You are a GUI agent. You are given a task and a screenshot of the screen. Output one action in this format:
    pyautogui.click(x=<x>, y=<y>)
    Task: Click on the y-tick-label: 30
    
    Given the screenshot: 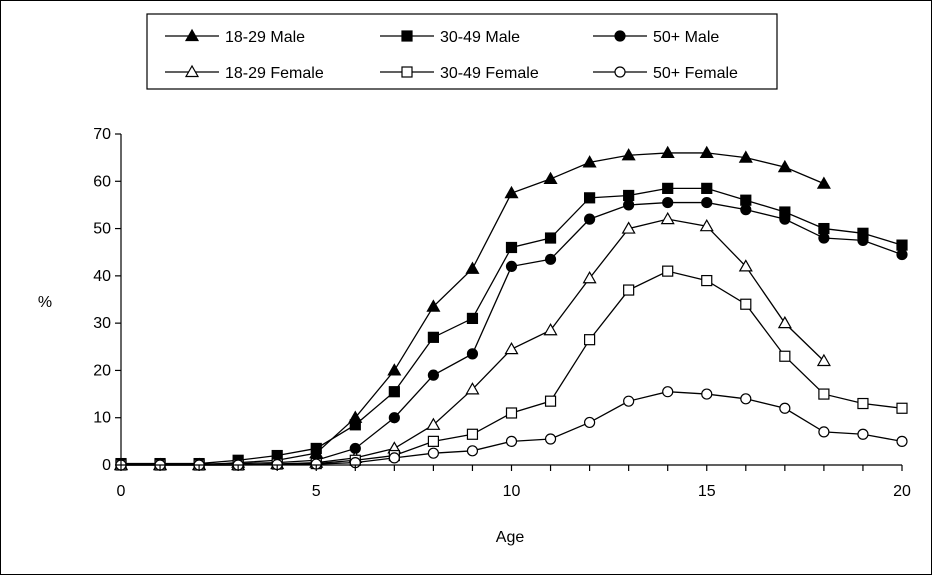 What is the action you would take?
    pyautogui.click(x=102, y=323)
    